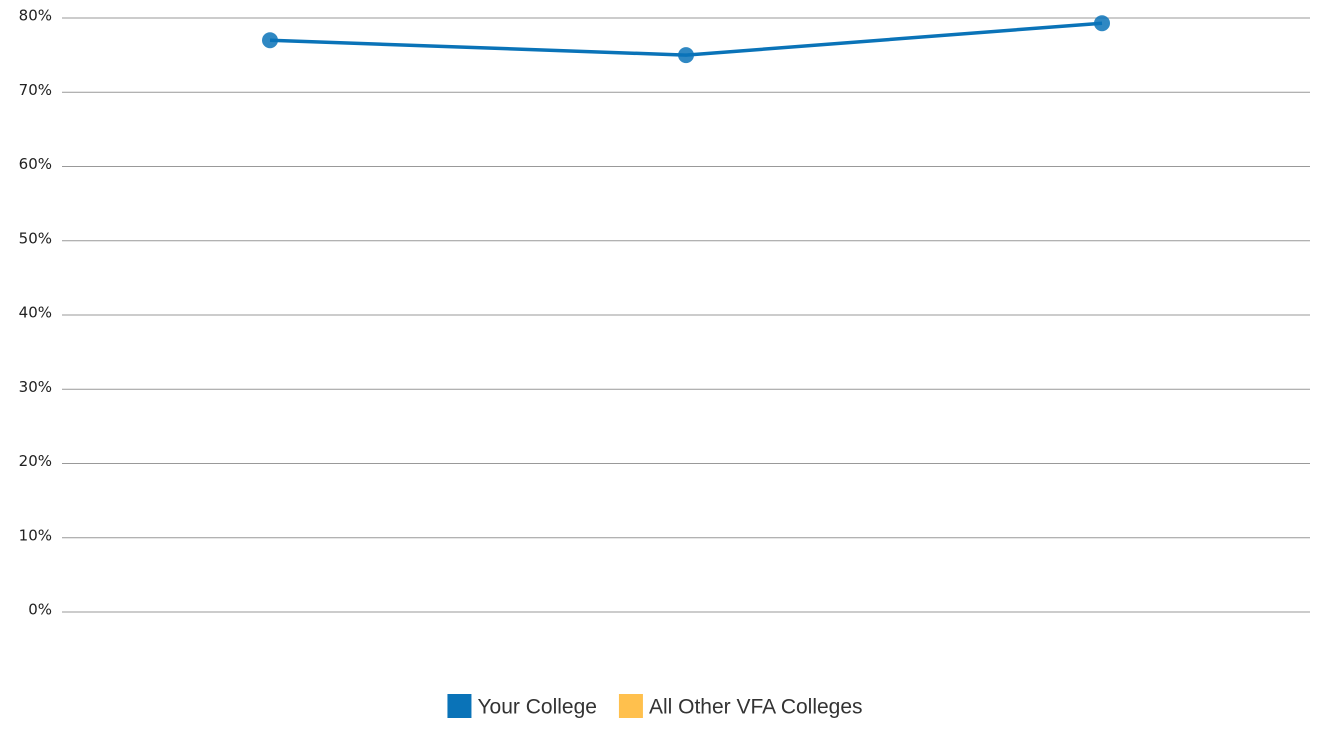  What do you see at coordinates (35, 461) in the screenshot?
I see `y-tick-label: 20%` at bounding box center [35, 461].